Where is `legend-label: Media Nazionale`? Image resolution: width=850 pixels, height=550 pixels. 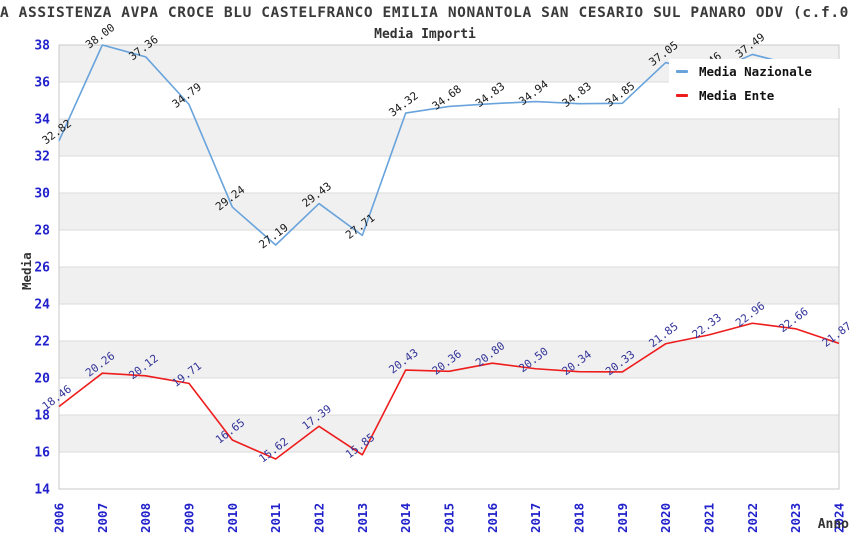 legend-label: Media Nazionale is located at coordinates (755, 71).